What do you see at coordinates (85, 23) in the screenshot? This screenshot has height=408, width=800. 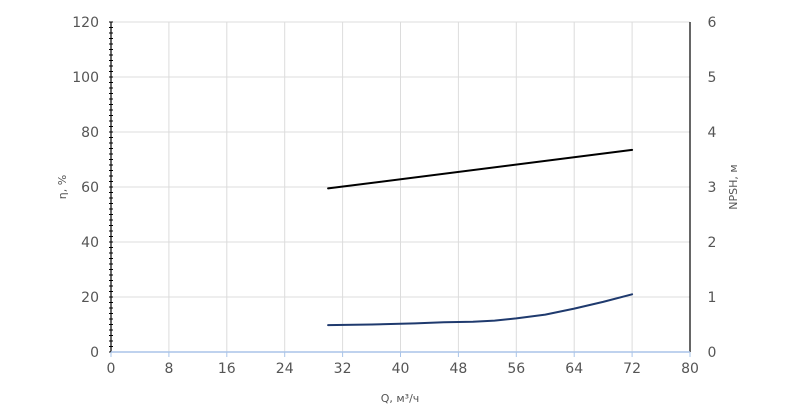 I see `y-left-tick-label: 120` at bounding box center [85, 23].